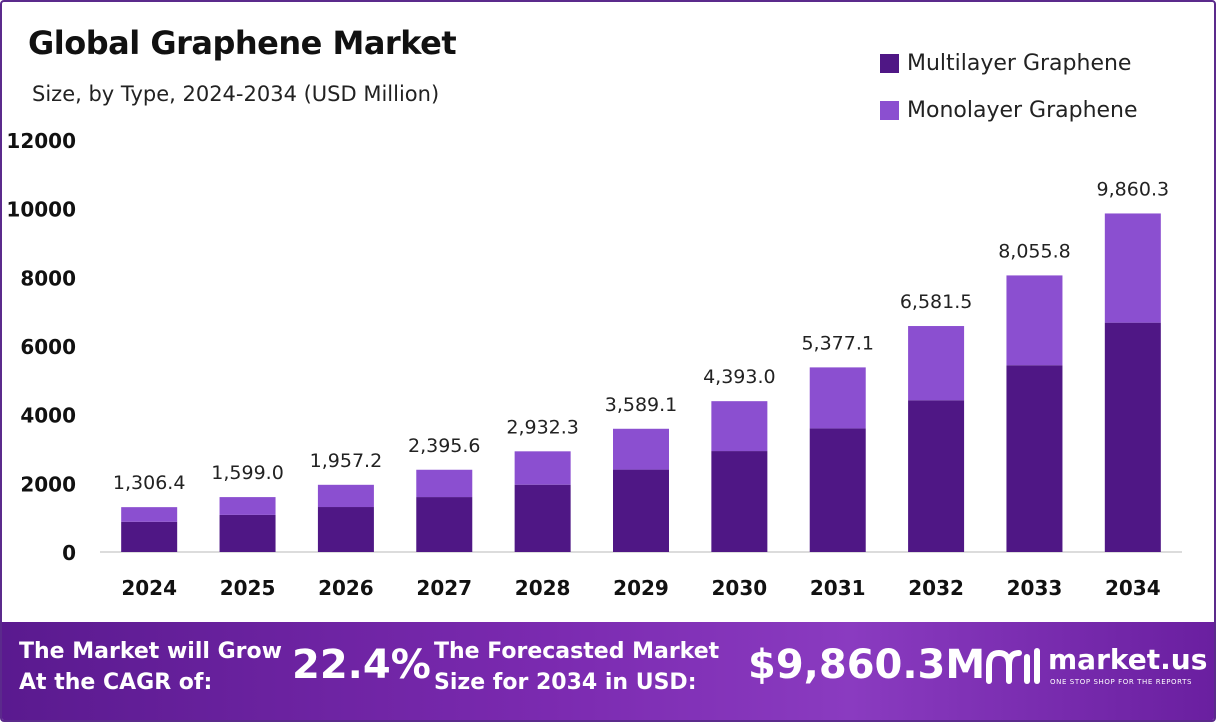  Describe the element at coordinates (242, 43) in the screenshot. I see `chart-title: Global Graphene Market` at that location.